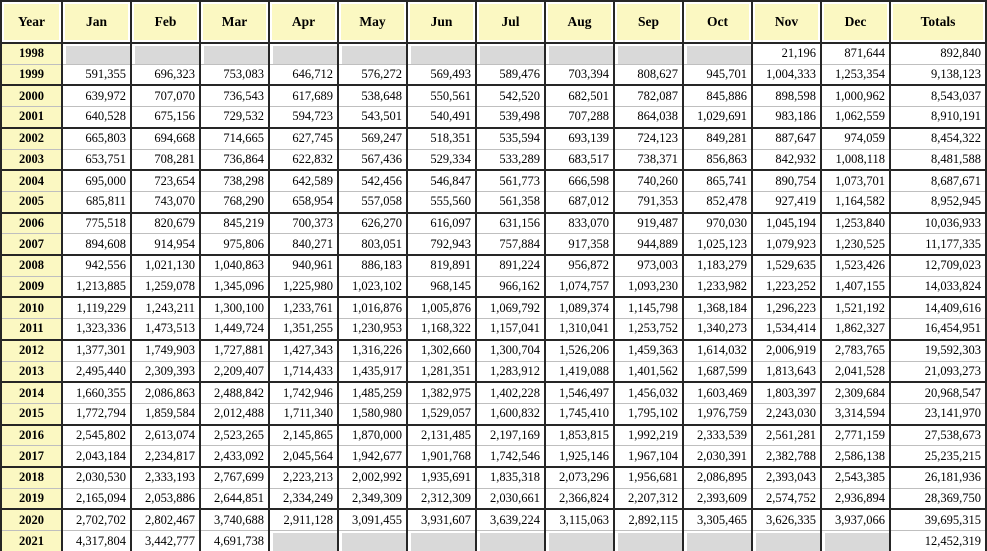 The height and width of the screenshot is (551, 987). Describe the element at coordinates (303, 180) in the screenshot. I see `month-cell: 642,589` at that location.